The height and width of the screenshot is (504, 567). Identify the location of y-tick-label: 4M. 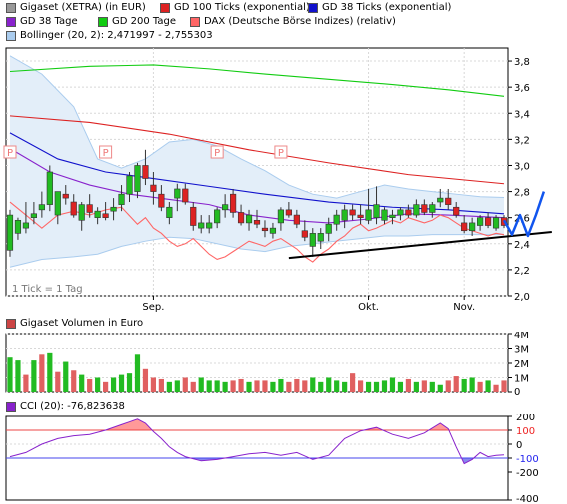
(521, 336).